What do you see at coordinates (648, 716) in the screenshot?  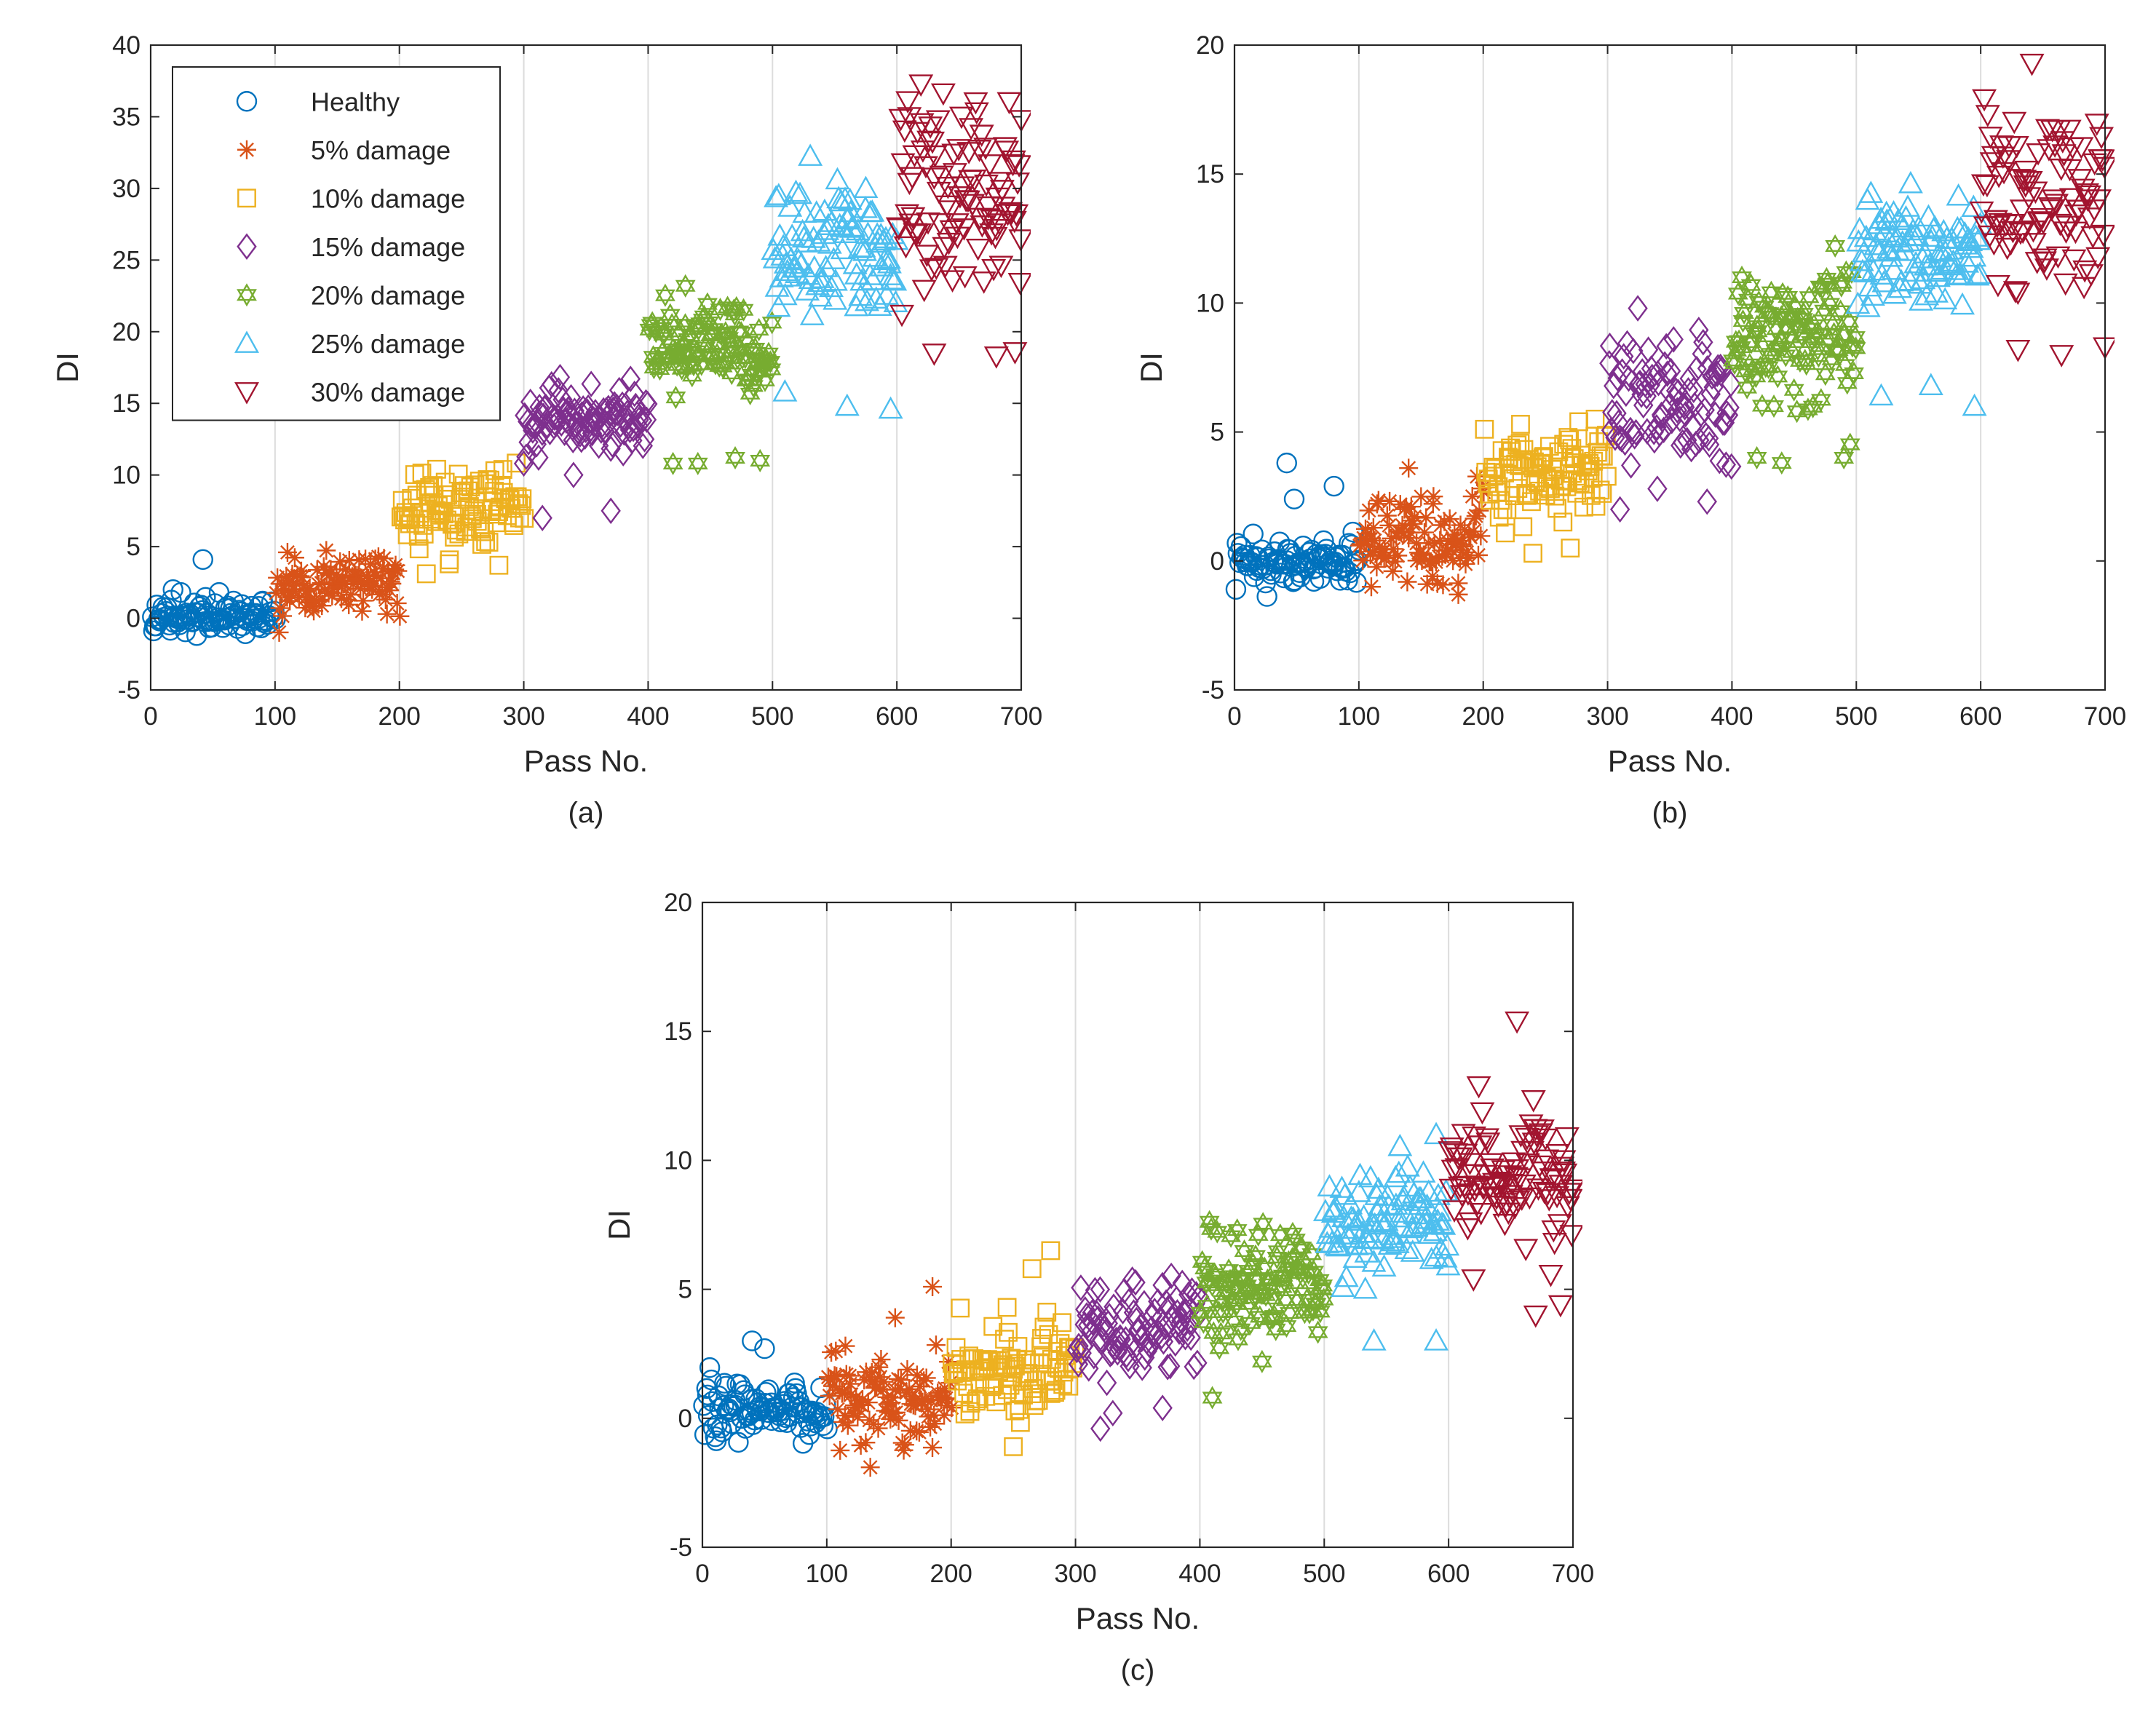 I see `x-tick-label: 400` at bounding box center [648, 716].